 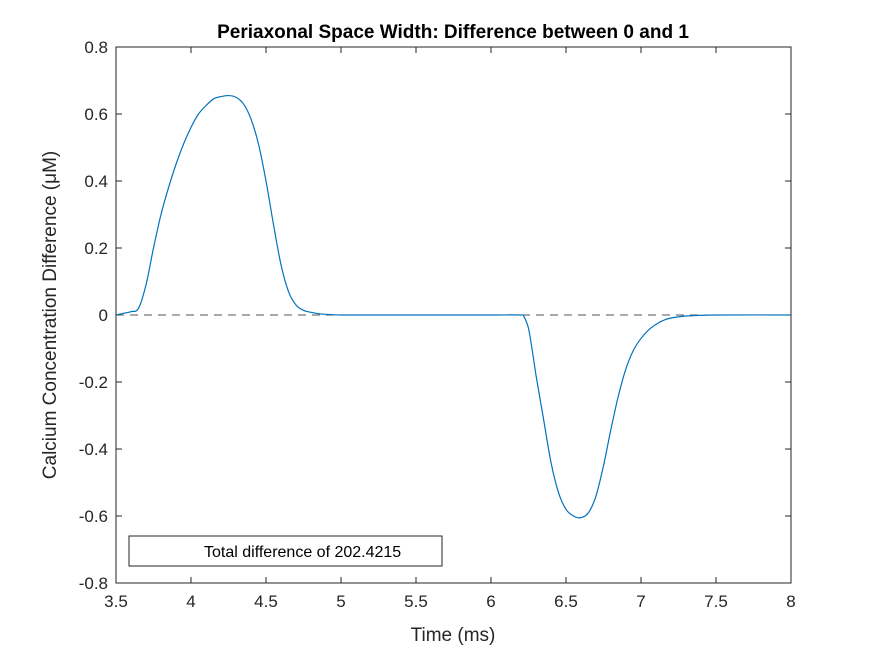 What do you see at coordinates (340, 601) in the screenshot?
I see `x-tick-label: 5` at bounding box center [340, 601].